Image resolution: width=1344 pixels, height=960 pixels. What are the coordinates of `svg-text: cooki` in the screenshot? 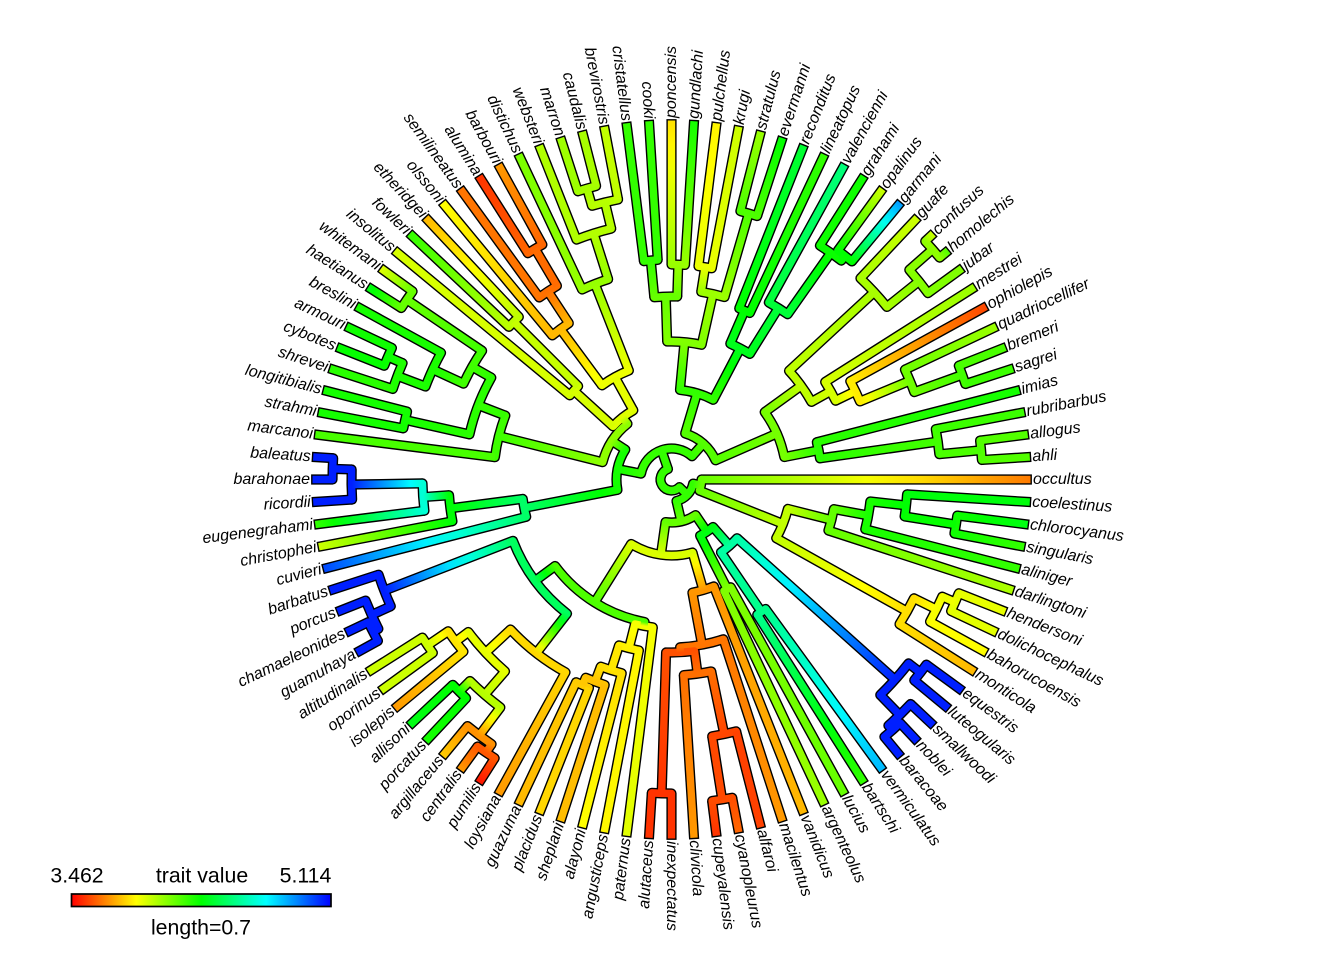 It's located at (647, 100).